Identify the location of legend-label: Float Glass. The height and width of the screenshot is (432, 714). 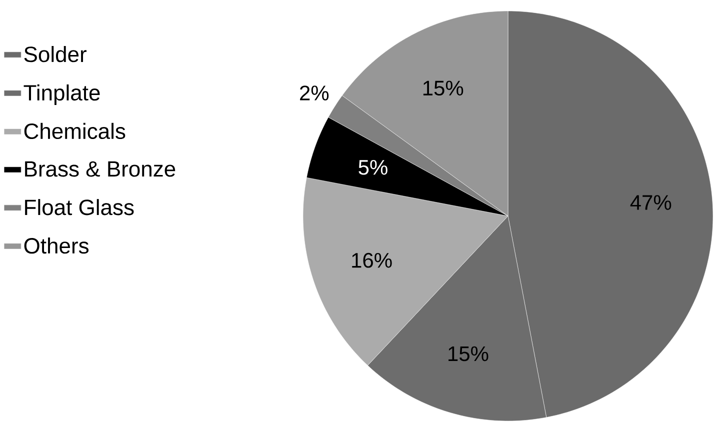
(79, 207).